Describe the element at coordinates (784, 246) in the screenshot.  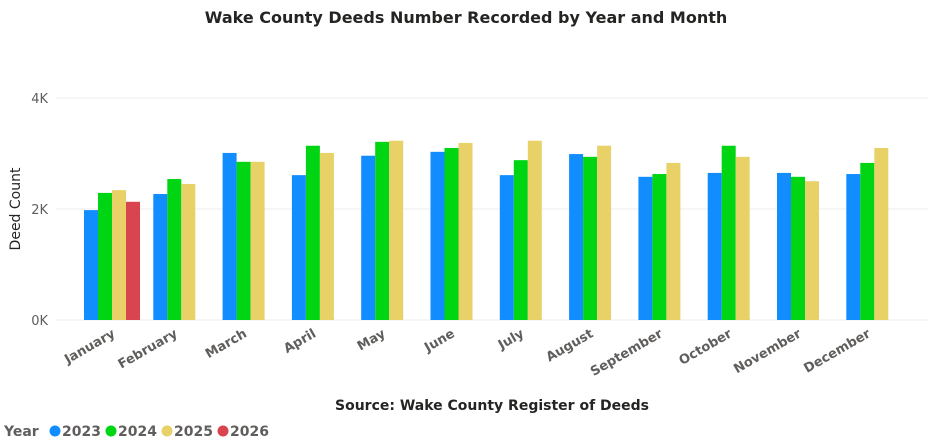
I see `bar-november-2023` at that location.